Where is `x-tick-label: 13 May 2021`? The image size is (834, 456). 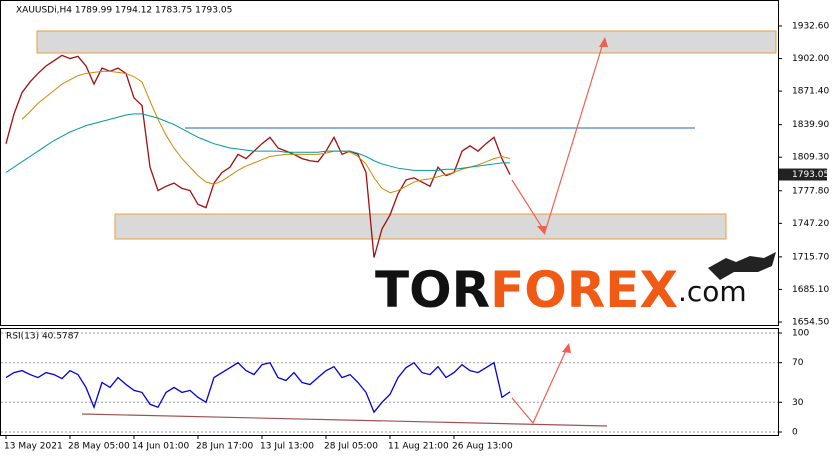
x-tick-label: 13 May 2021 is located at coordinates (33, 447).